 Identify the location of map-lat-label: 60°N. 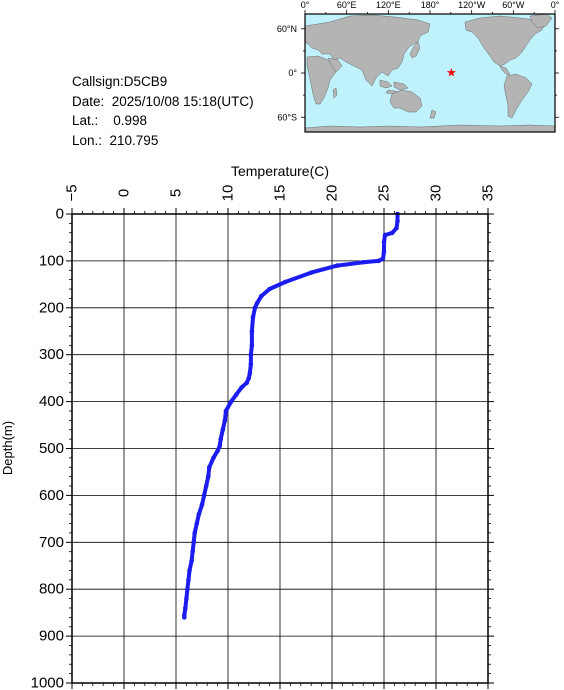
(287, 29).